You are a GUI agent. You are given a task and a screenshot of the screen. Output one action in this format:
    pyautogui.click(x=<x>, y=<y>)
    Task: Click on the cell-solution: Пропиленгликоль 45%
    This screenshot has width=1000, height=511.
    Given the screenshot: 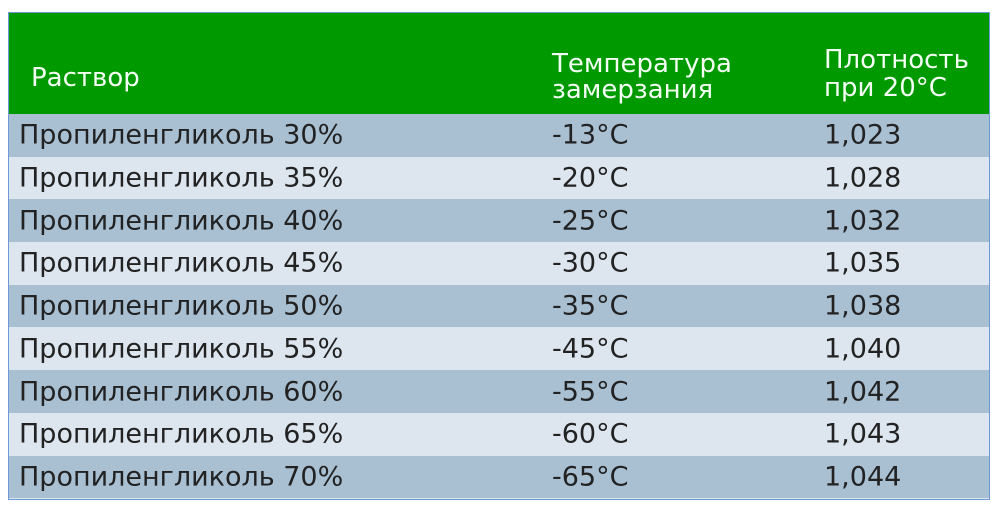 What is the action you would take?
    pyautogui.click(x=181, y=263)
    